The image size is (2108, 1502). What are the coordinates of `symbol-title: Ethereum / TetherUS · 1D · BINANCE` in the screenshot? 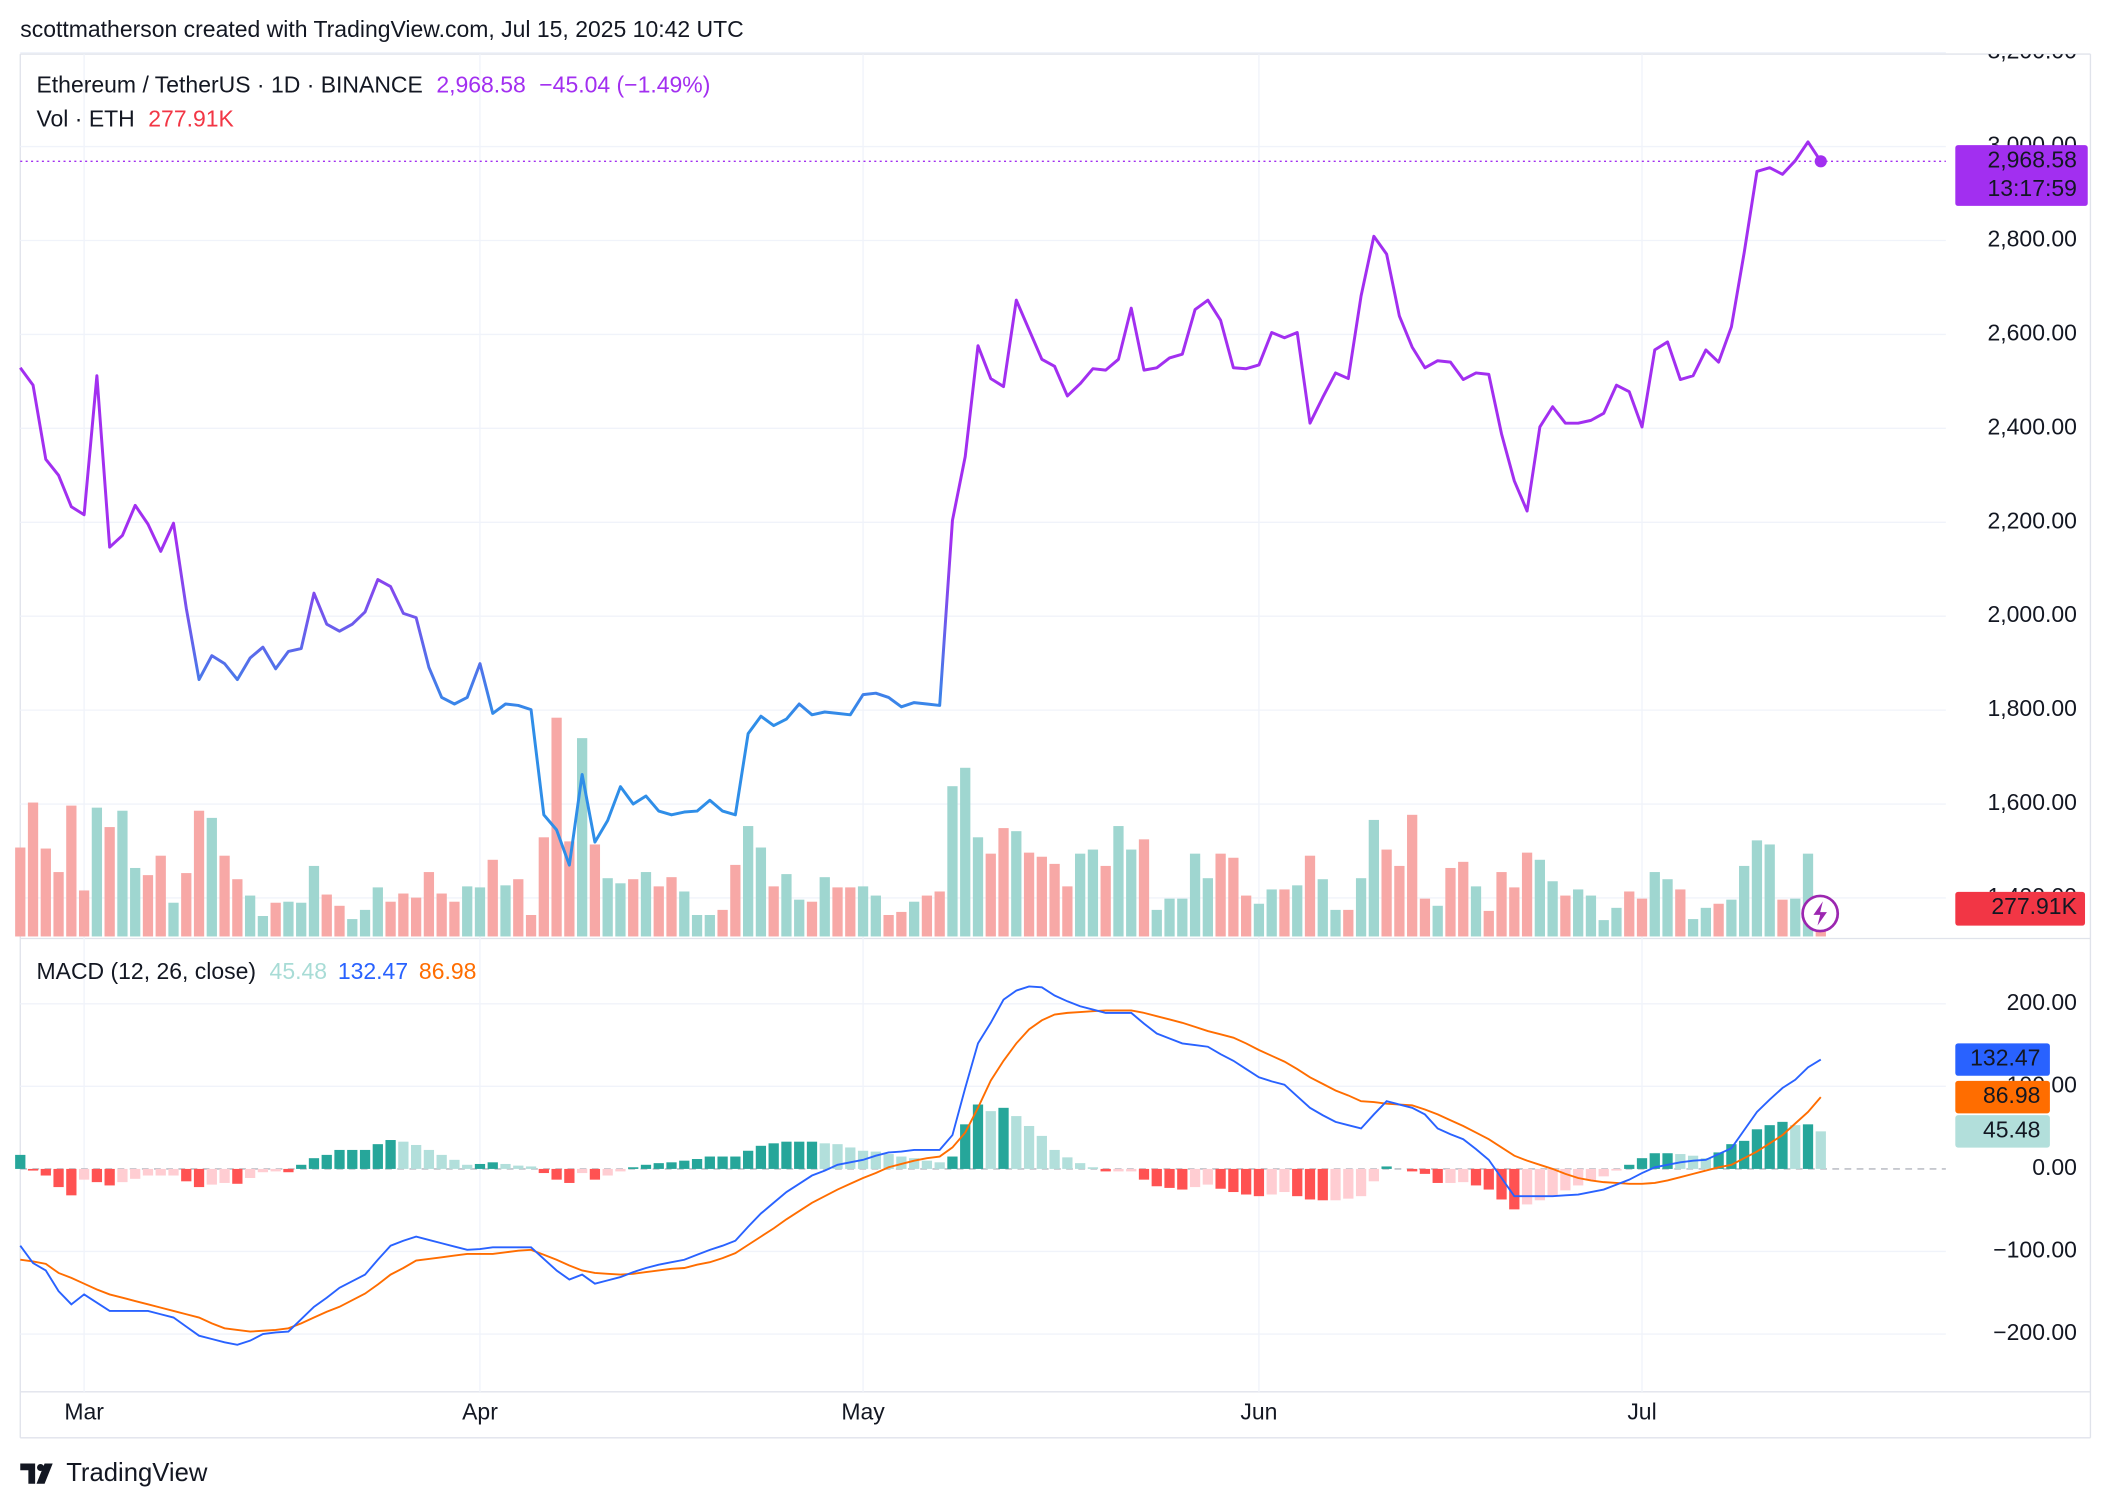 It's located at (229, 85).